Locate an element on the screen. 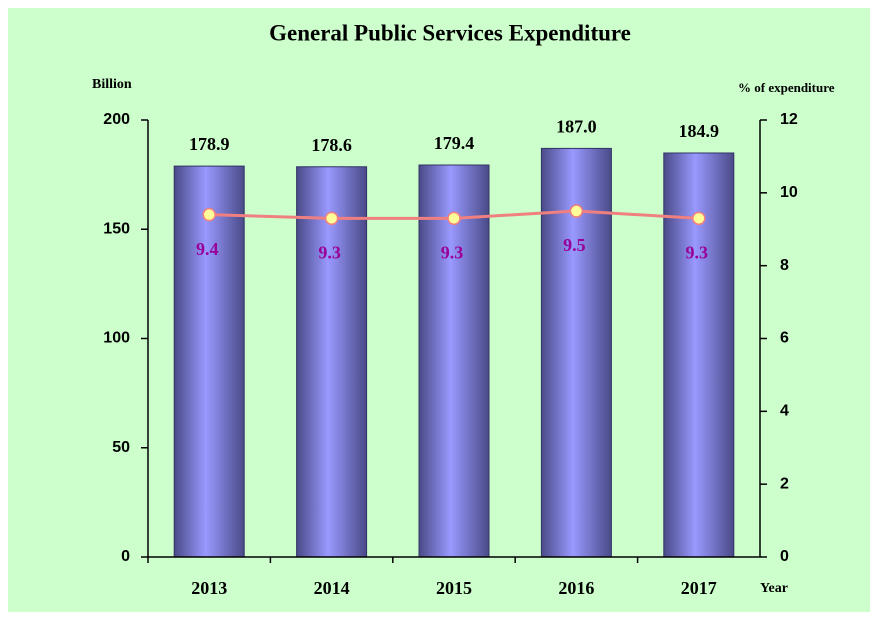 The image size is (879, 623). x-tick-label: 2016 is located at coordinates (576, 588).